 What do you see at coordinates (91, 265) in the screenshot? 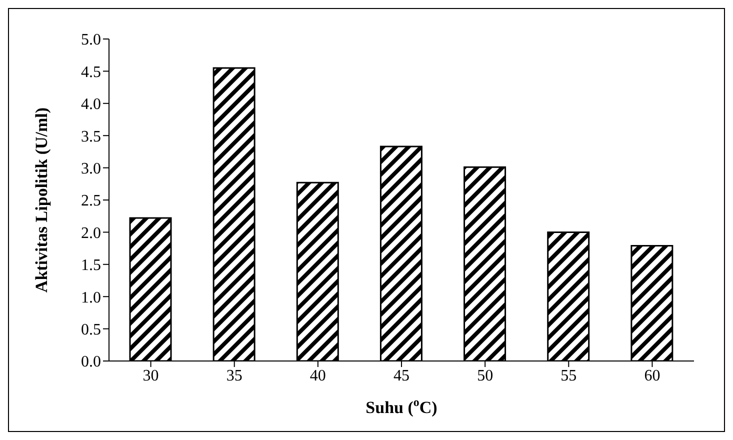
I see `y-tick-label: 1.5` at bounding box center [91, 265].